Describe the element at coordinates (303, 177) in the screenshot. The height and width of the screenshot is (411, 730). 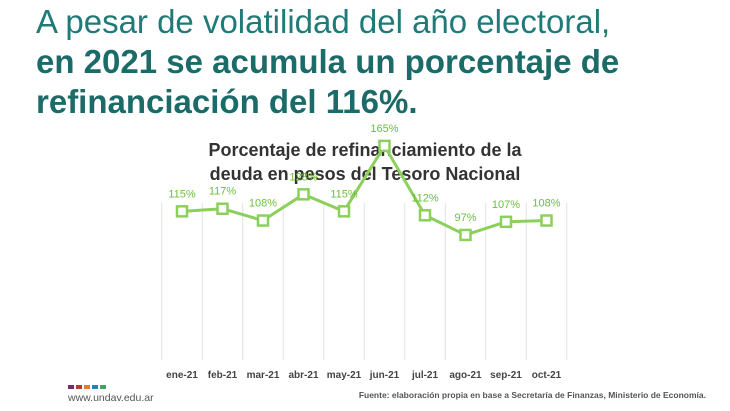
I see `data-label: 128%` at that location.